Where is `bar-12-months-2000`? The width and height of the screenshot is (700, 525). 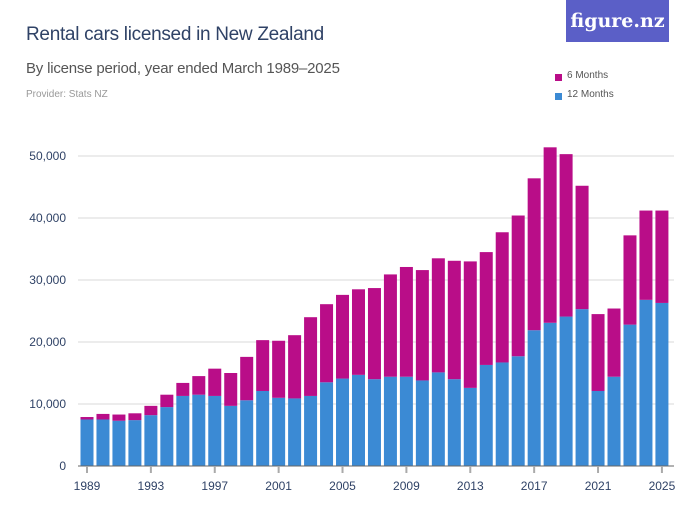 bar-12-months-2000 is located at coordinates (263, 428).